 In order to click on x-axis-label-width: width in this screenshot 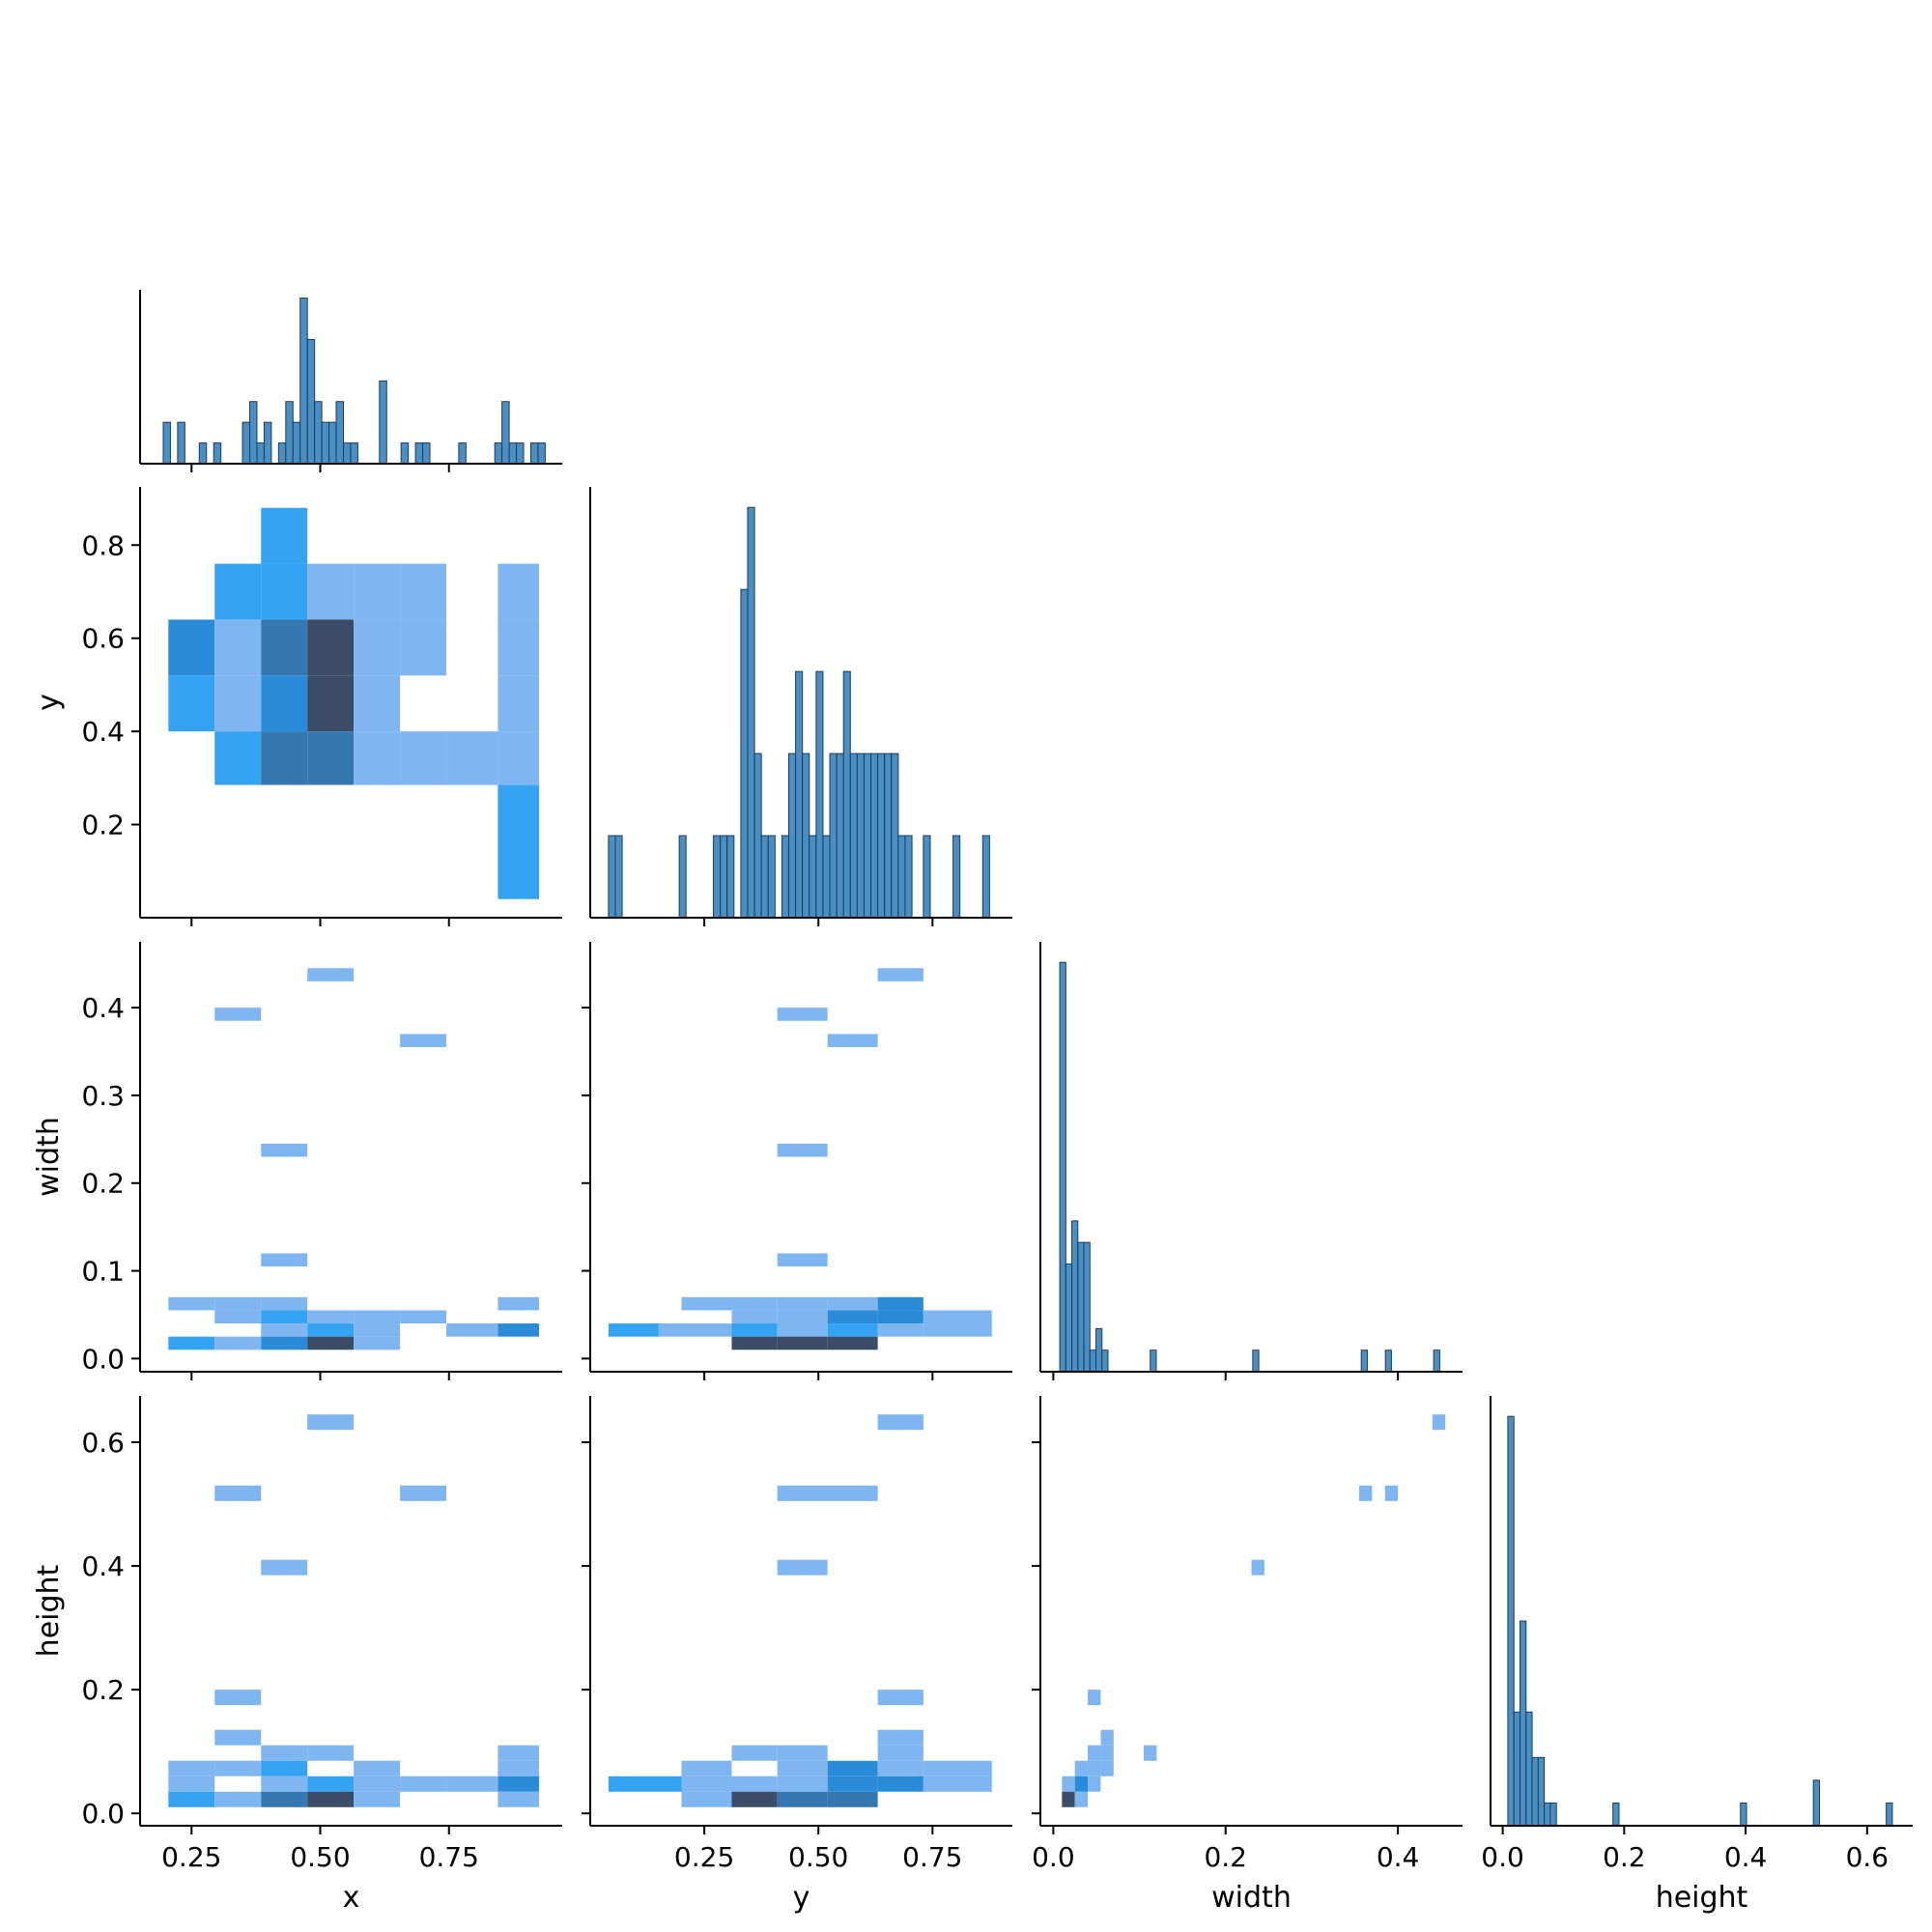, I will do `click(1251, 1898)`.